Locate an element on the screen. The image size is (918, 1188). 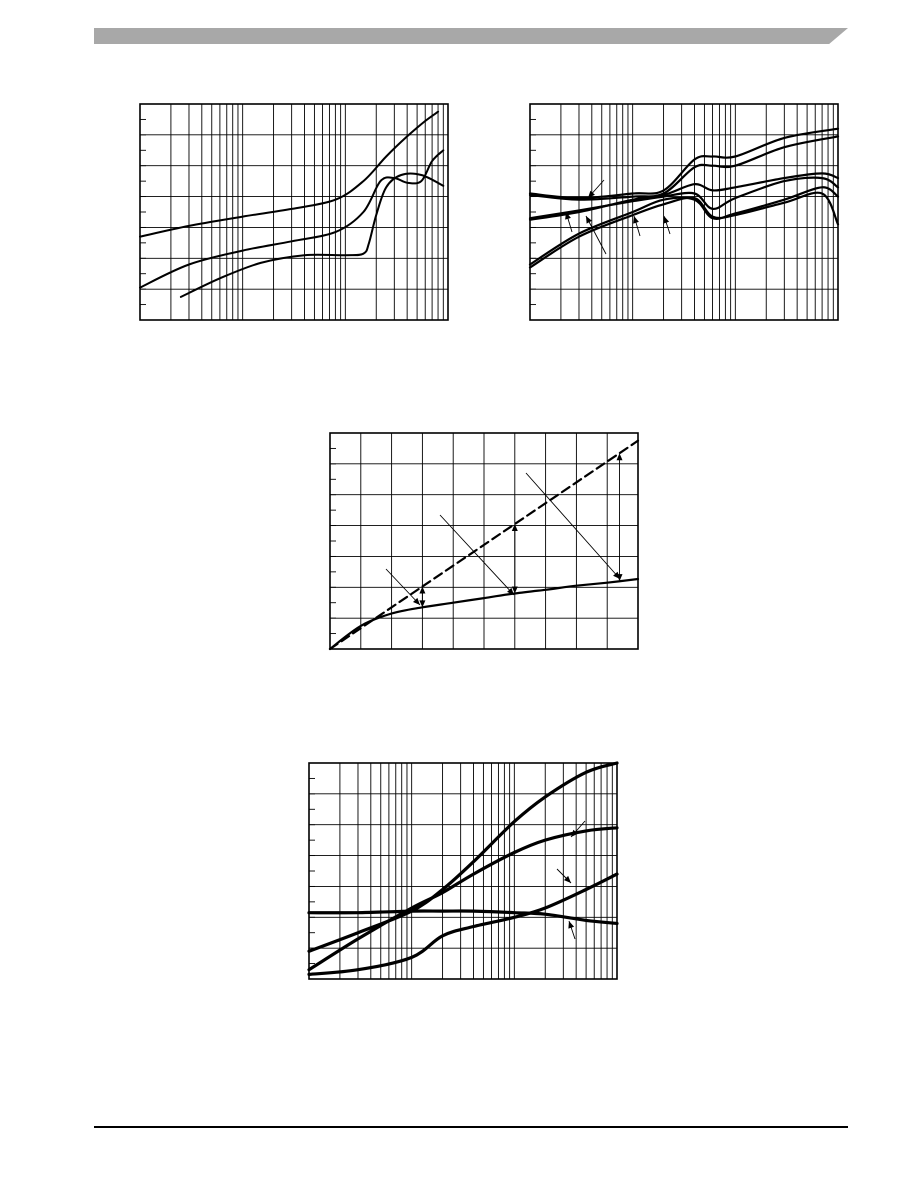
callout-left-line is located at coordinates (403, 587).